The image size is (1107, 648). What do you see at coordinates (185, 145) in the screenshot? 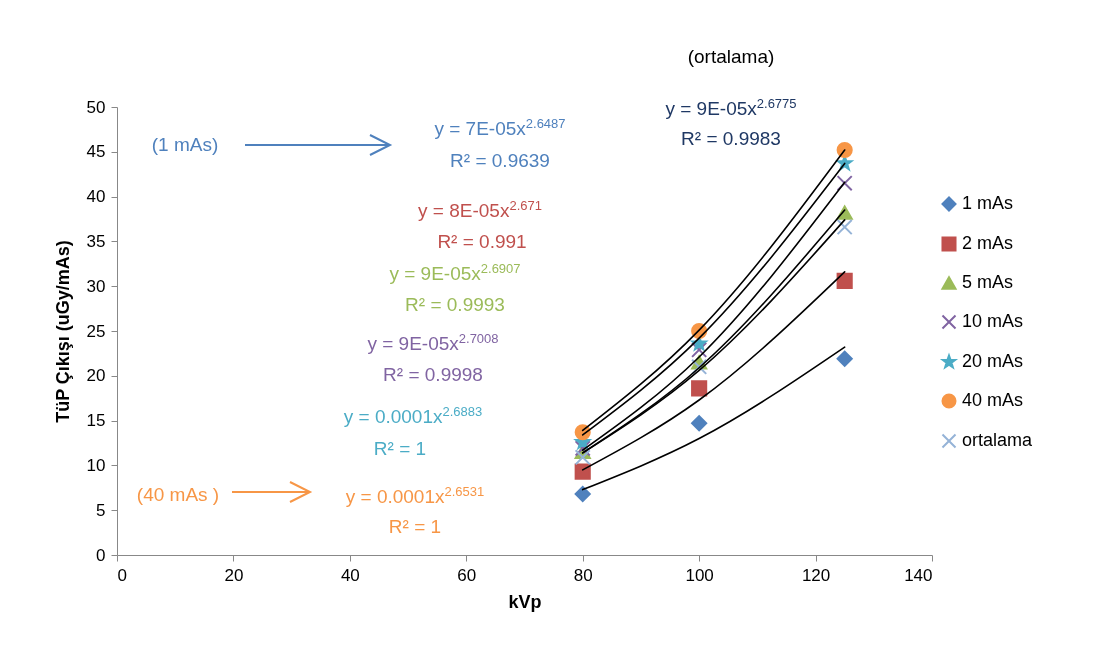
I see `annotation: (1 mAs)` at bounding box center [185, 145].